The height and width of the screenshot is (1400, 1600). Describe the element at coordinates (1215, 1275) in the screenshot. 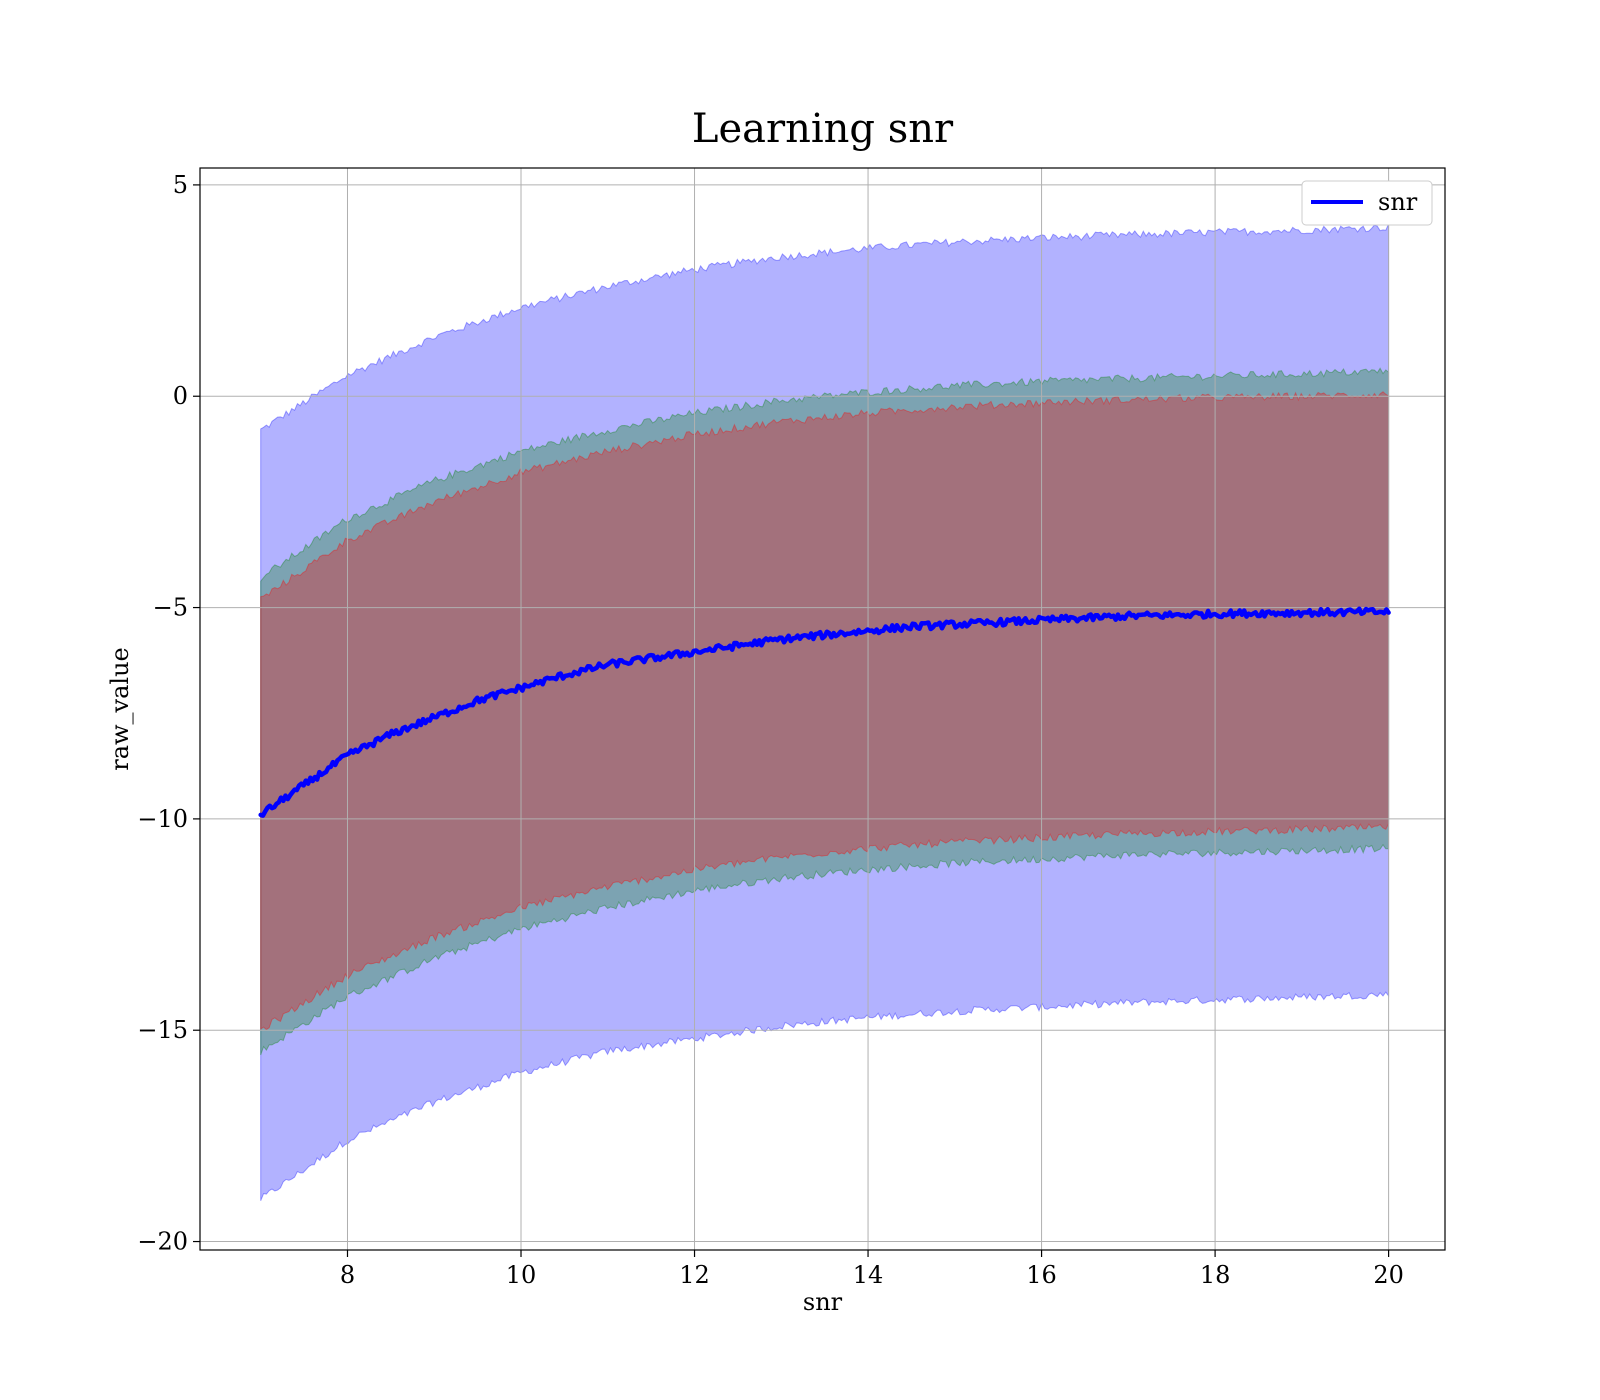

I see `x-tick-label: 18` at that location.